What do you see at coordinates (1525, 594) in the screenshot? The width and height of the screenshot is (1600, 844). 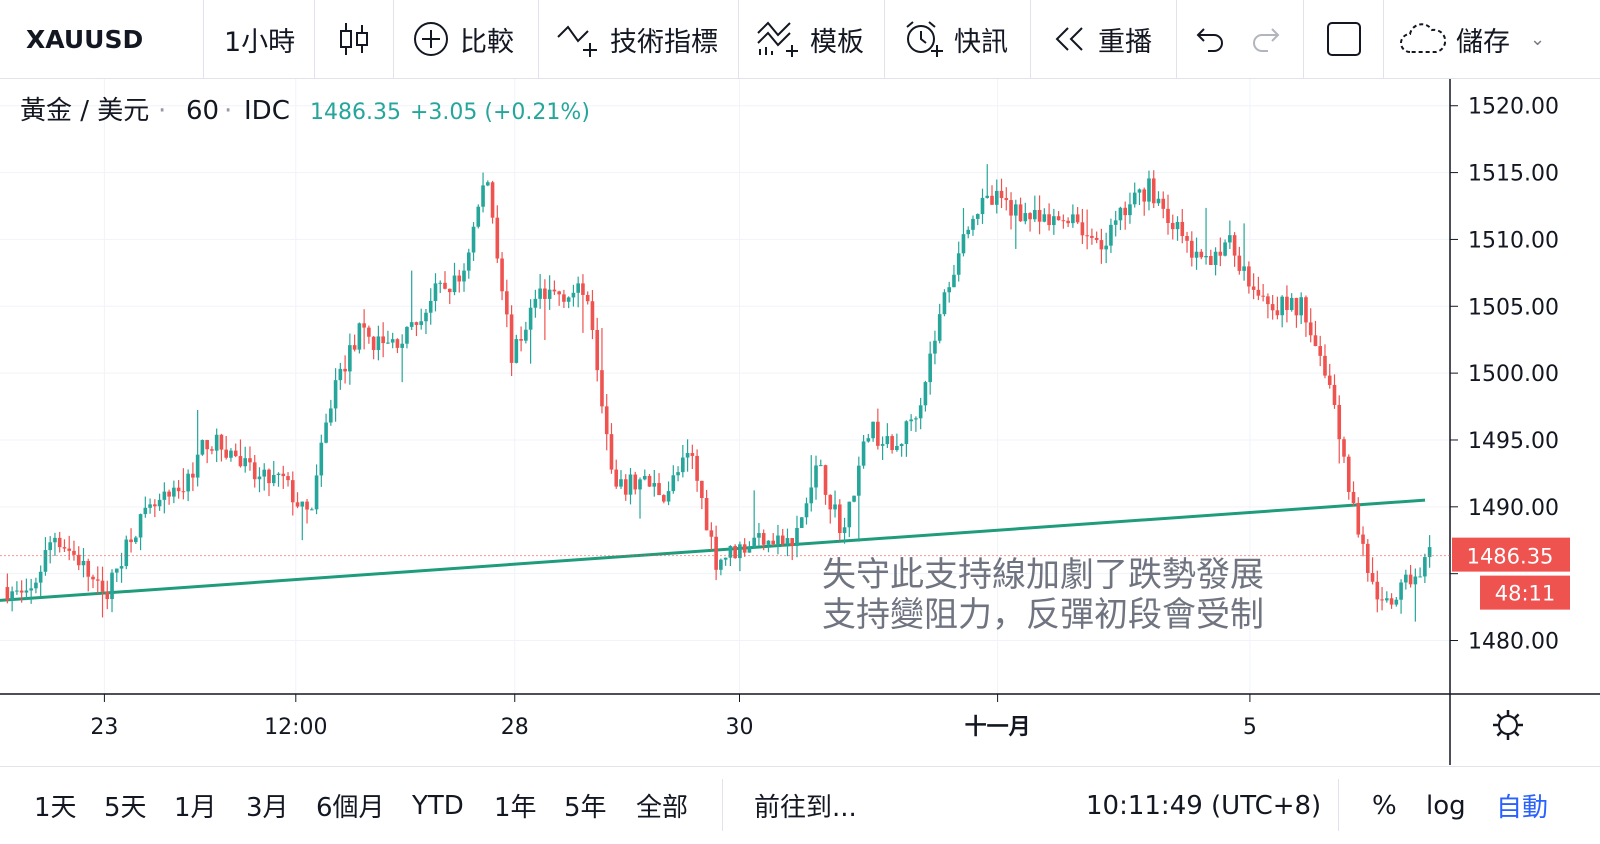 I see `countdown-label: 48:11` at bounding box center [1525, 594].